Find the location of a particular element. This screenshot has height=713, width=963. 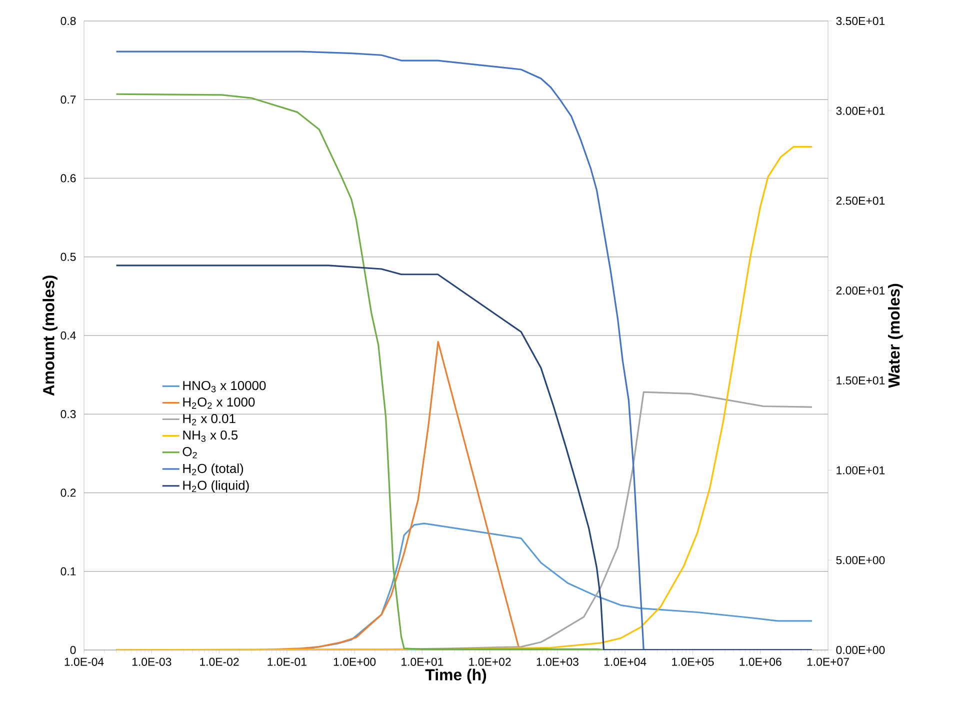

x-tick-label: 1.0E+01 is located at coordinates (423, 662).